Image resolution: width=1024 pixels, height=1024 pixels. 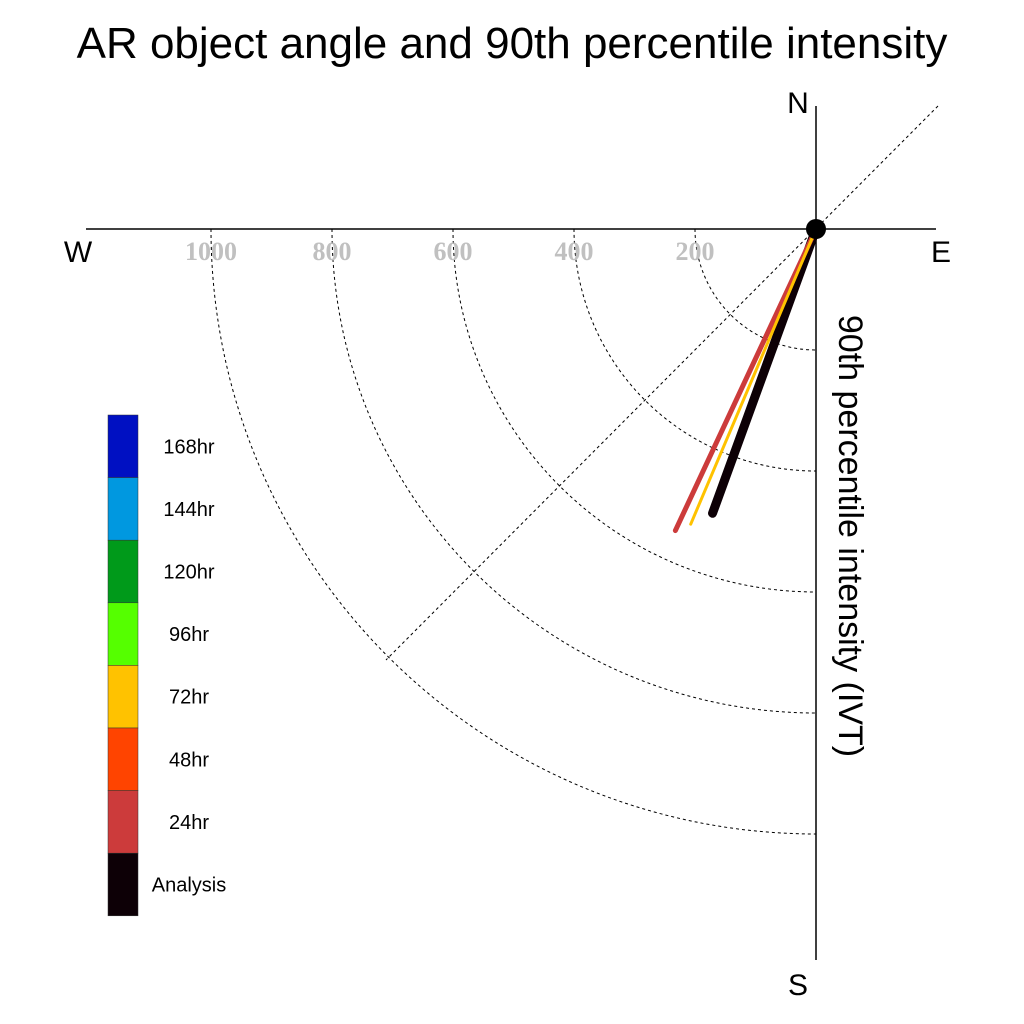 I want to click on legend-label: 168hr, so click(x=188, y=447).